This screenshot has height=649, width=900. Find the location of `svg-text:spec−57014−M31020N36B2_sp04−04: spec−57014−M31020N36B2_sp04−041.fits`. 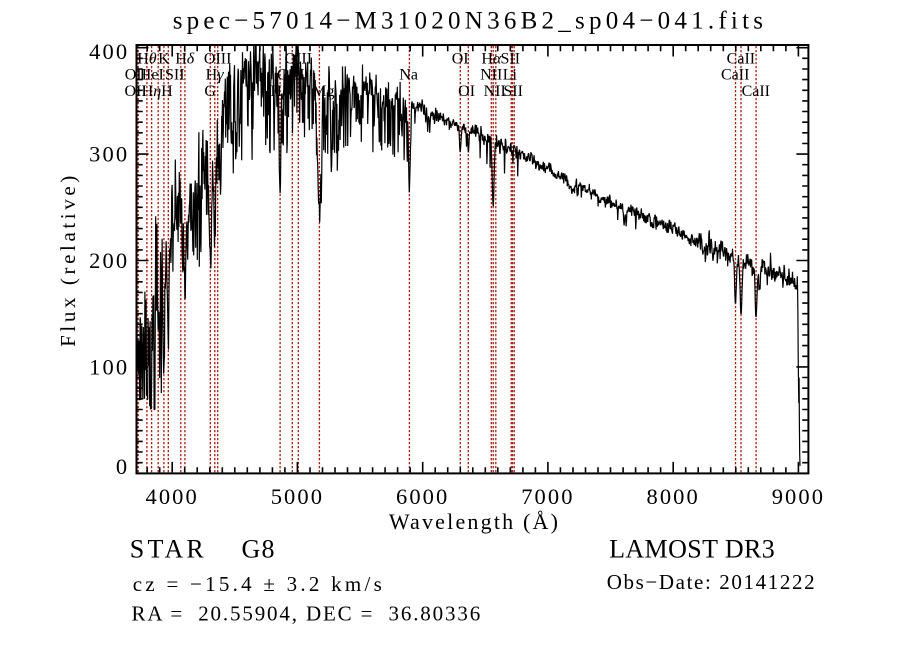

svg-text:spec−57014−M31020N36B2_sp04−04: spec−57014−M31020N36B2_sp04−041.fits is located at coordinates (470, 21).